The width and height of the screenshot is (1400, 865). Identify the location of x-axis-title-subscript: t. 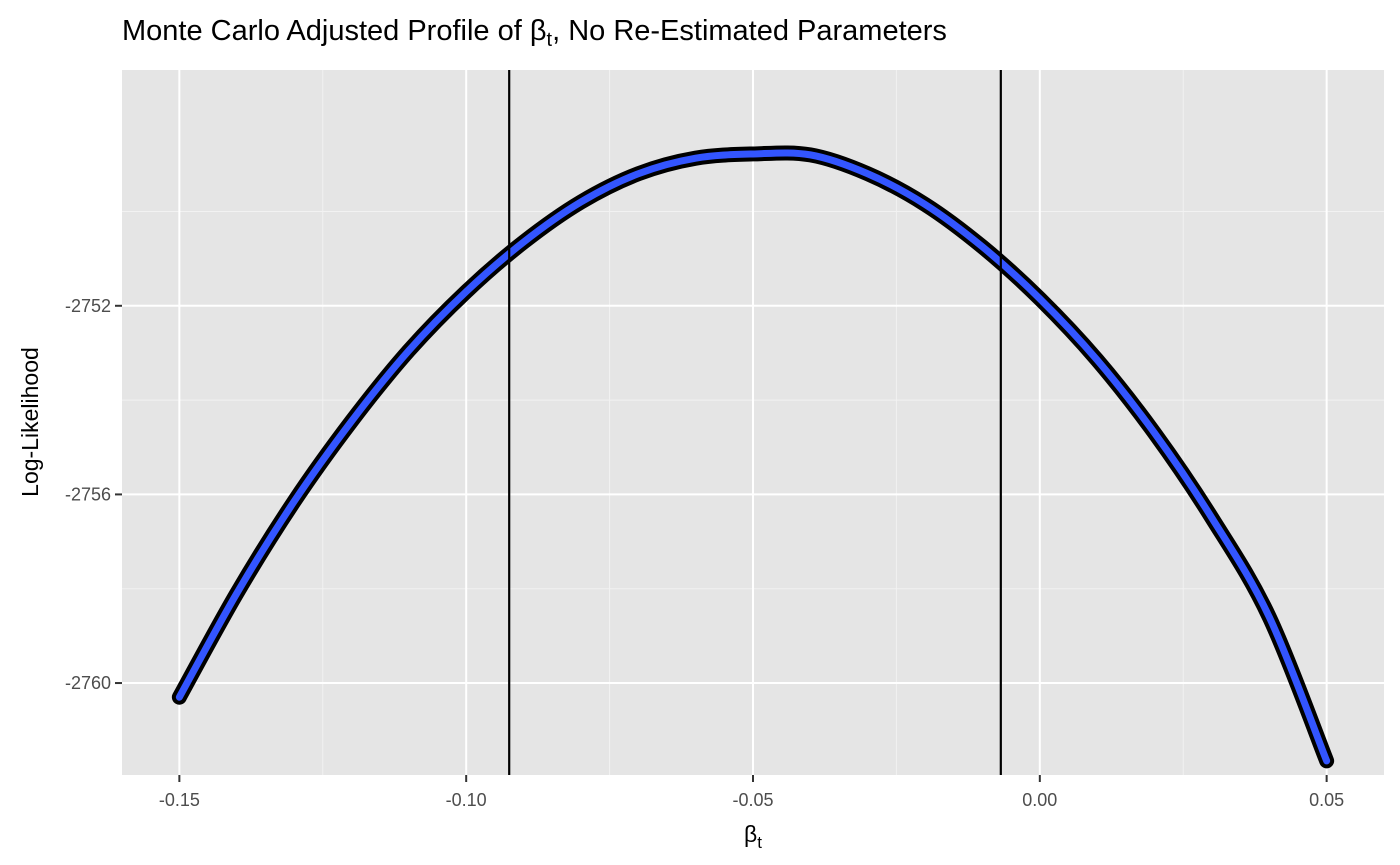
(759, 842).